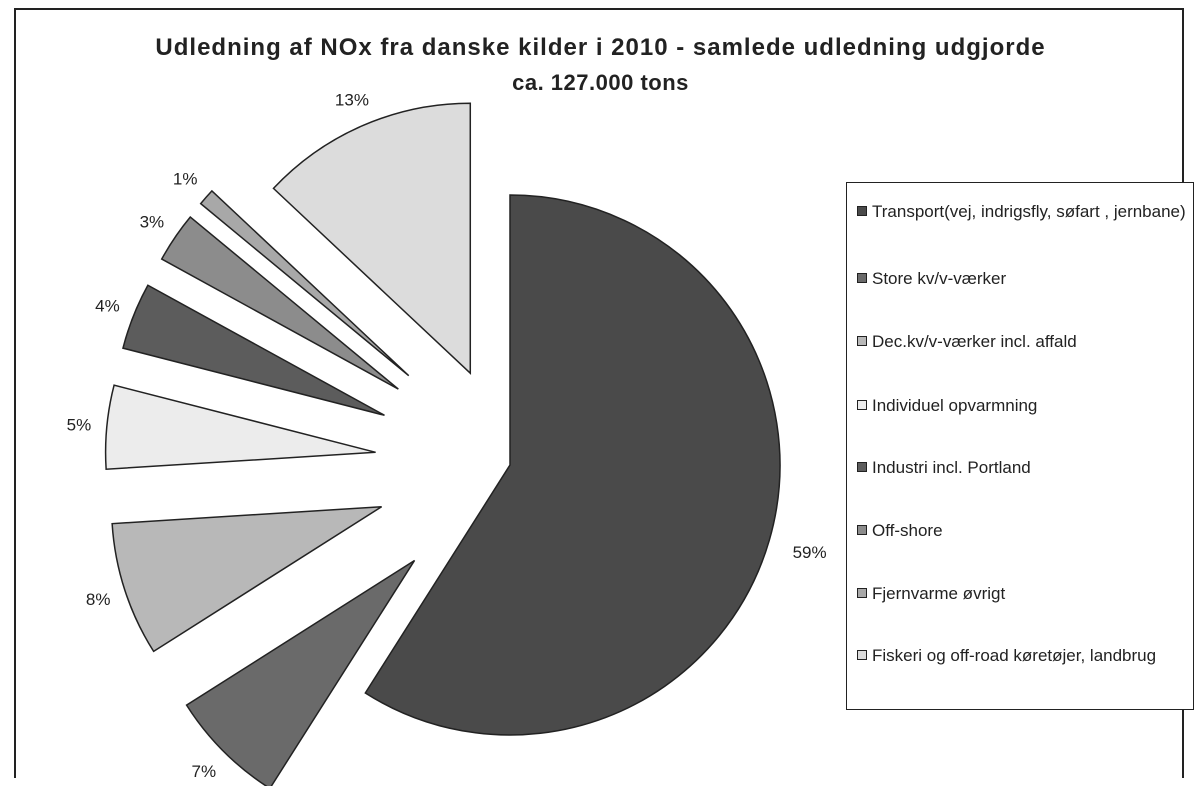 The image size is (1201, 786). Describe the element at coordinates (79, 424) in the screenshot. I see `slice-percent-label: 5%` at that location.